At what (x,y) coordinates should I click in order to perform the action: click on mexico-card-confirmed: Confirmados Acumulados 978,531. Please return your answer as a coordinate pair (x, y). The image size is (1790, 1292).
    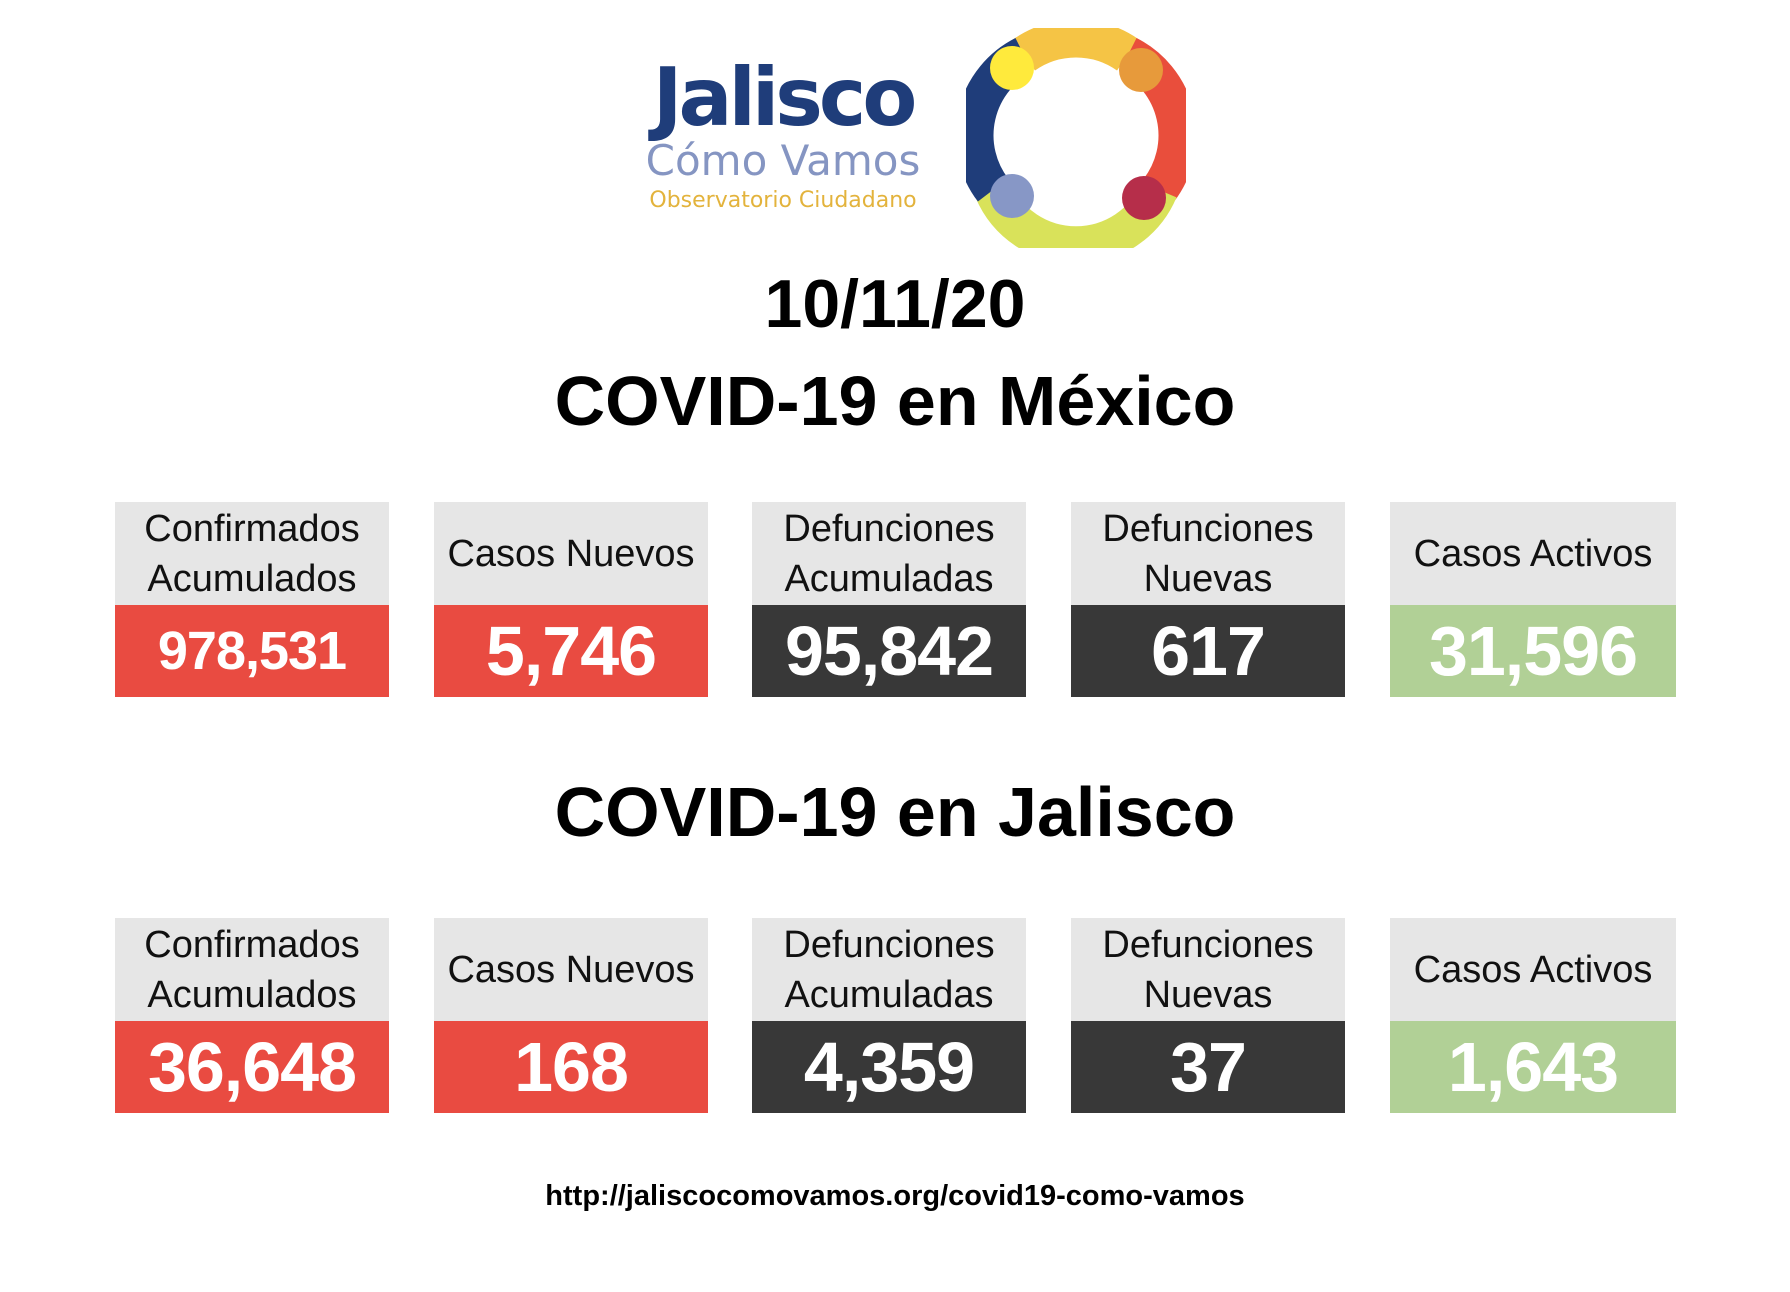
    Looking at the image, I should click on (252, 599).